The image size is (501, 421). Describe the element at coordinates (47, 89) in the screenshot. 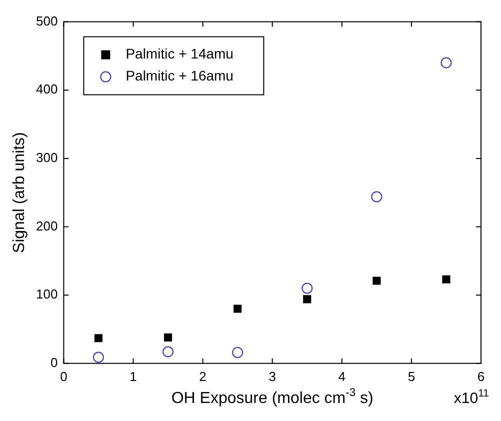

I see `y-tick-label: 400` at that location.